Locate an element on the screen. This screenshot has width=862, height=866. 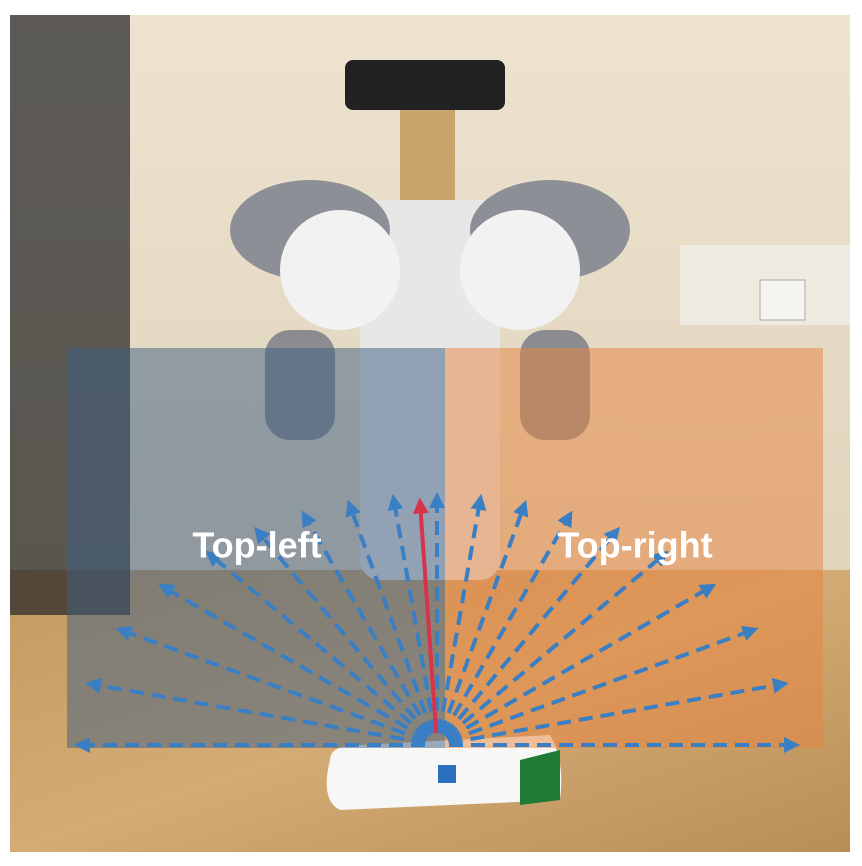
region-label: Top-left is located at coordinates (256, 545).